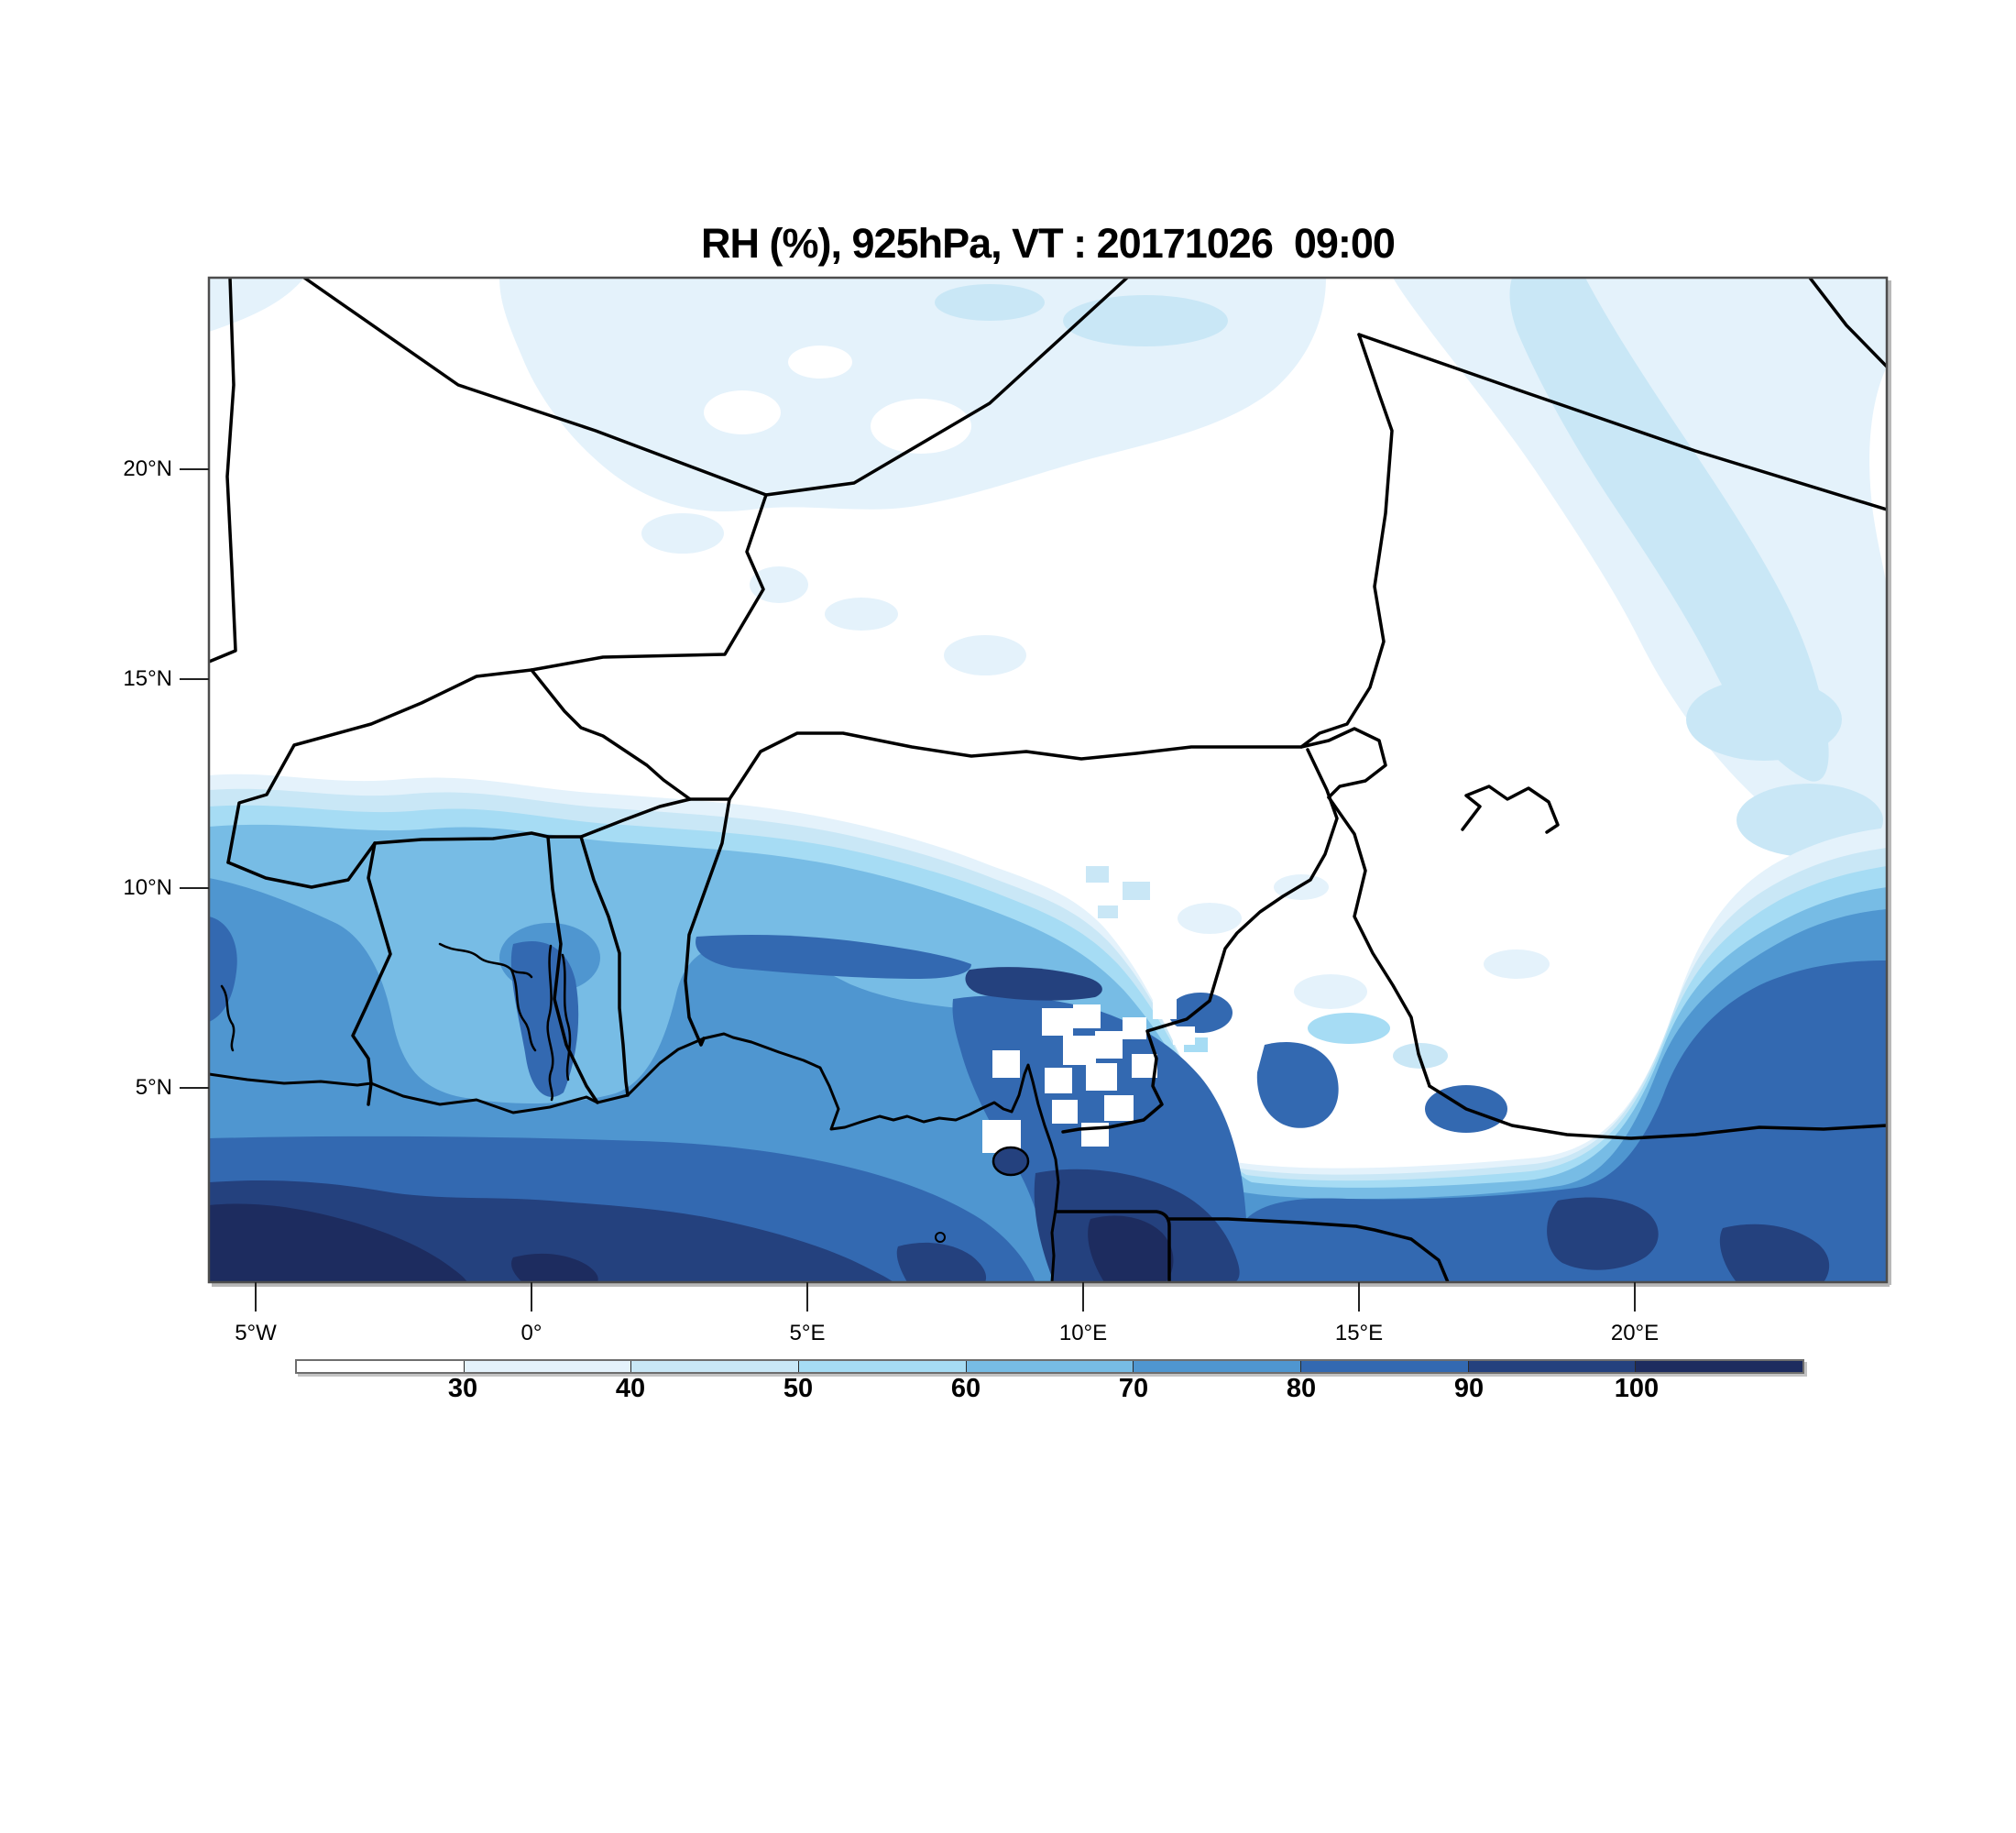 This screenshot has width=2016, height=1833. What do you see at coordinates (1510, 809) in the screenshot?
I see `lake-fitri-squiggle` at bounding box center [1510, 809].